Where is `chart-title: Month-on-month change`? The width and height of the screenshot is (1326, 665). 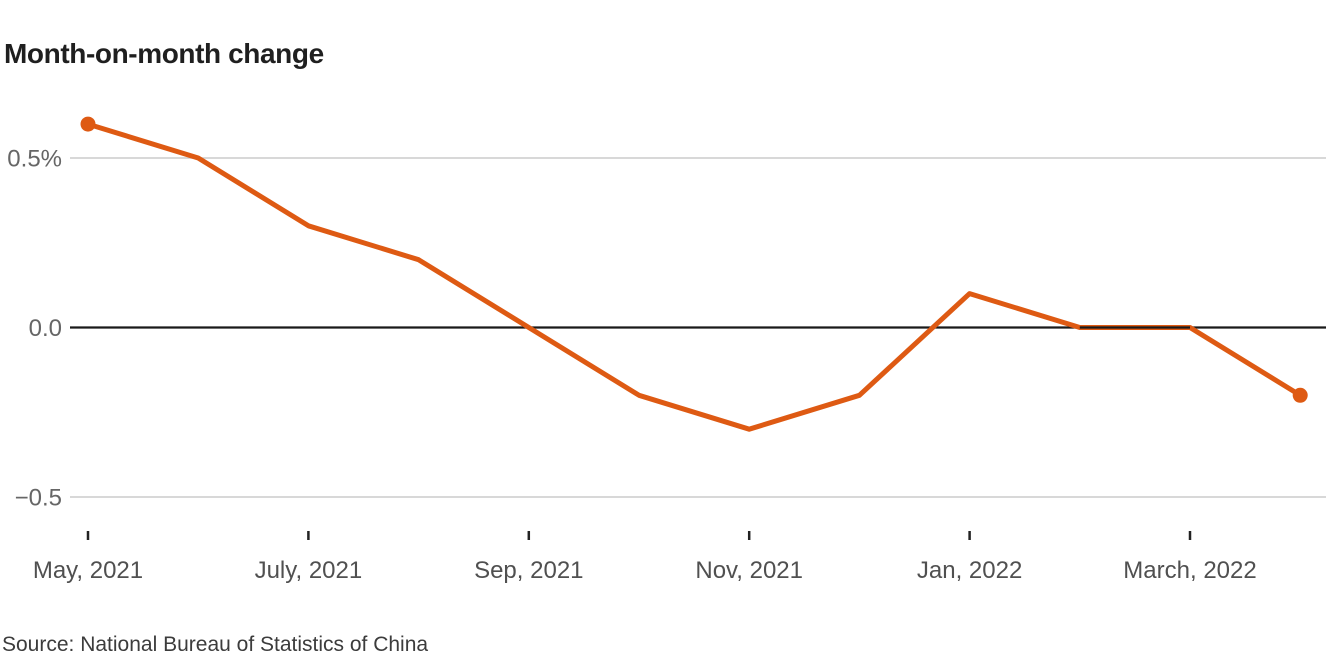
chart-title: Month-on-month change is located at coordinates (164, 53).